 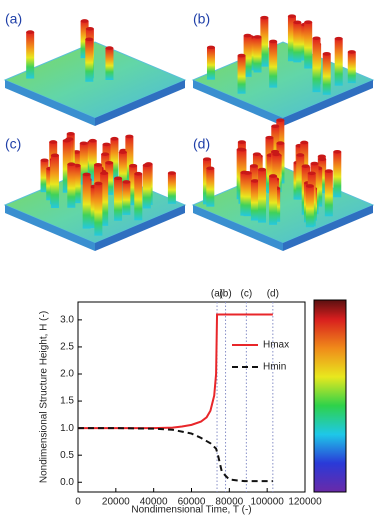 I want to click on y-axis-label: Nondimensional Structure Height, H (-), so click(x=44, y=397).